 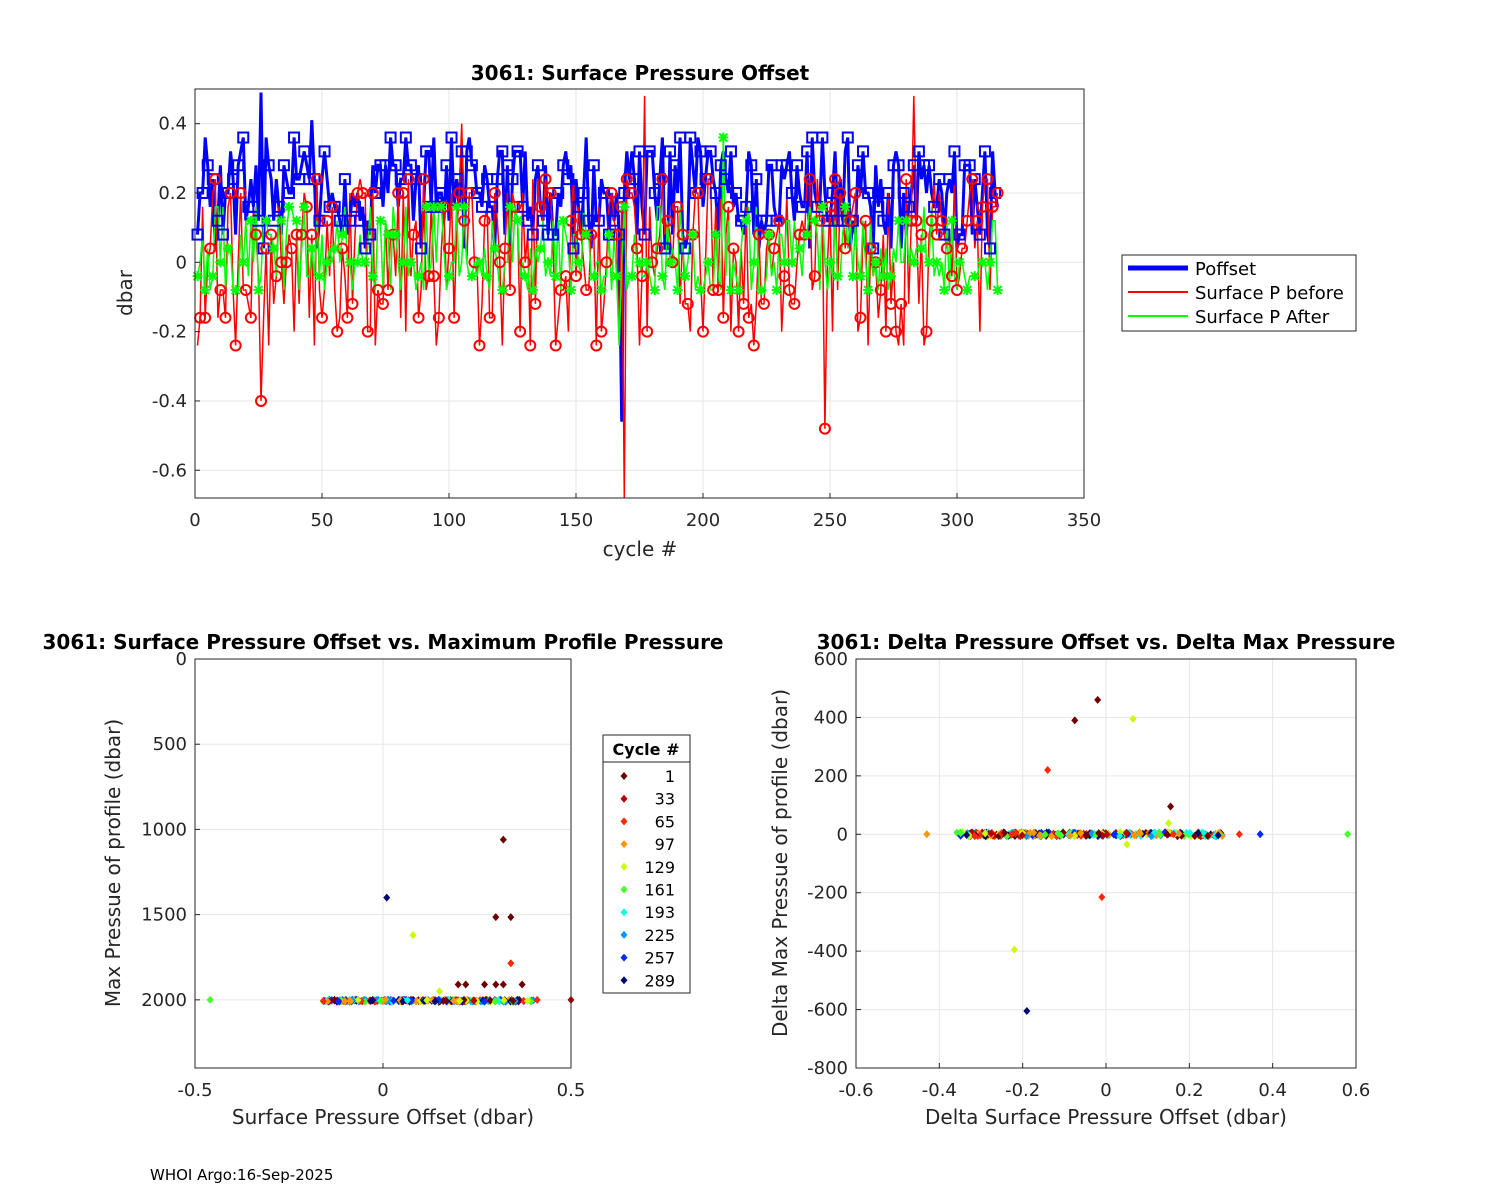 I want to click on legend-label-poffset: Poffset, so click(x=1225, y=269).